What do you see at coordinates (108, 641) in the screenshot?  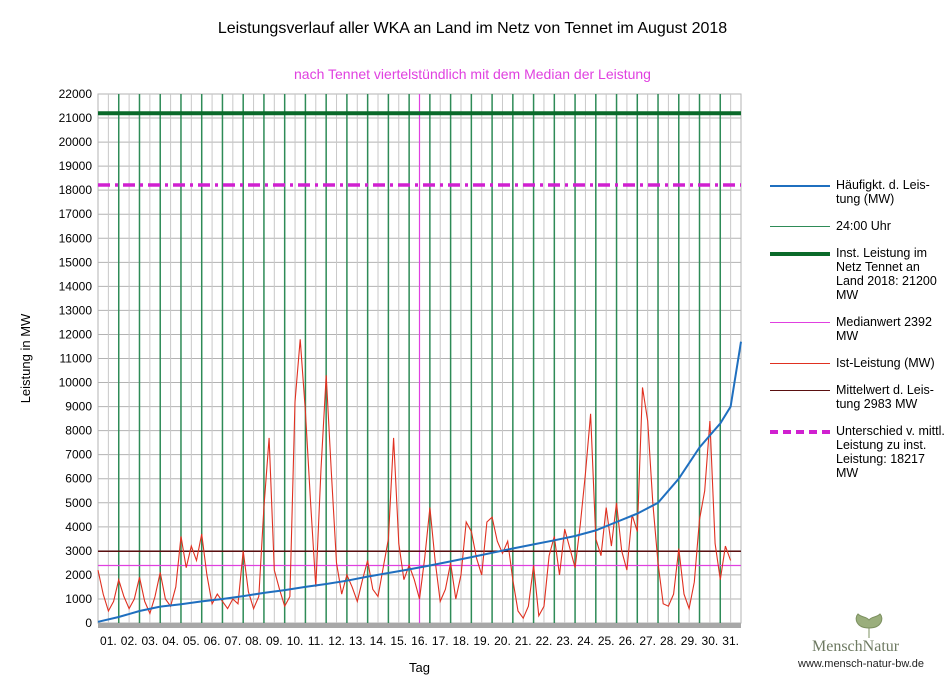 I see `x-tick-label: 01.` at bounding box center [108, 641].